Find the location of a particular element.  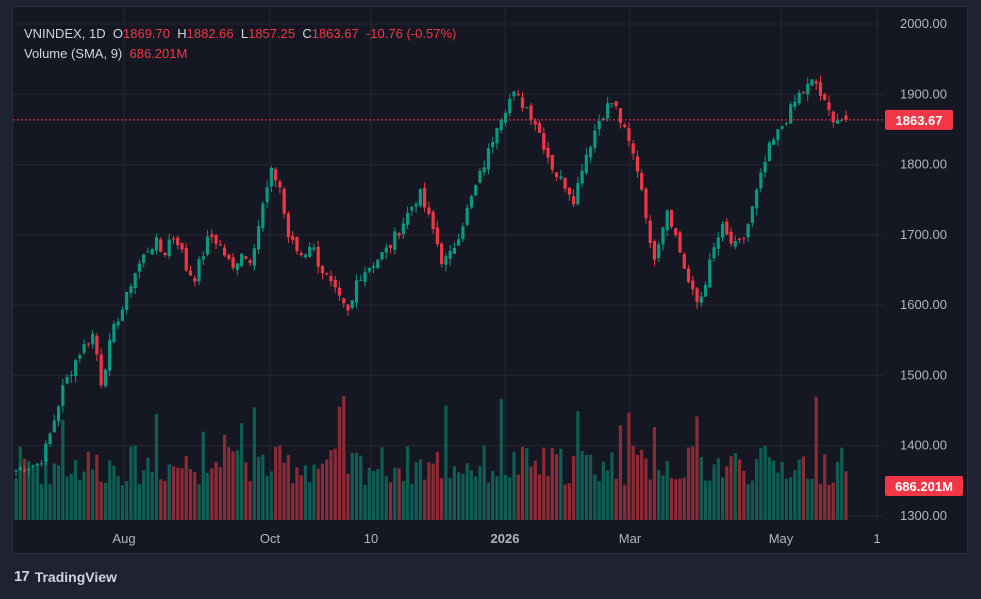

symbol-label: VNINDEX is located at coordinates (53, 33).